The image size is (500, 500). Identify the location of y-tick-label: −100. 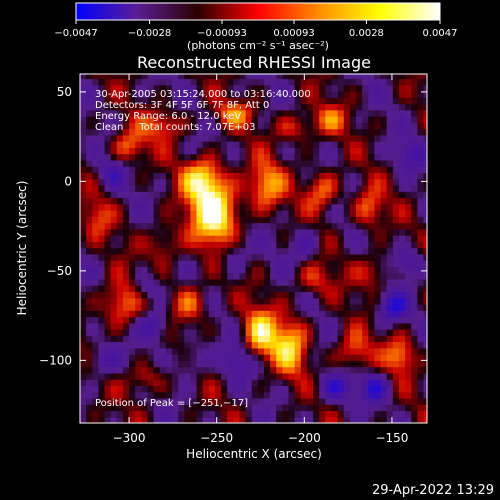
(55, 360).